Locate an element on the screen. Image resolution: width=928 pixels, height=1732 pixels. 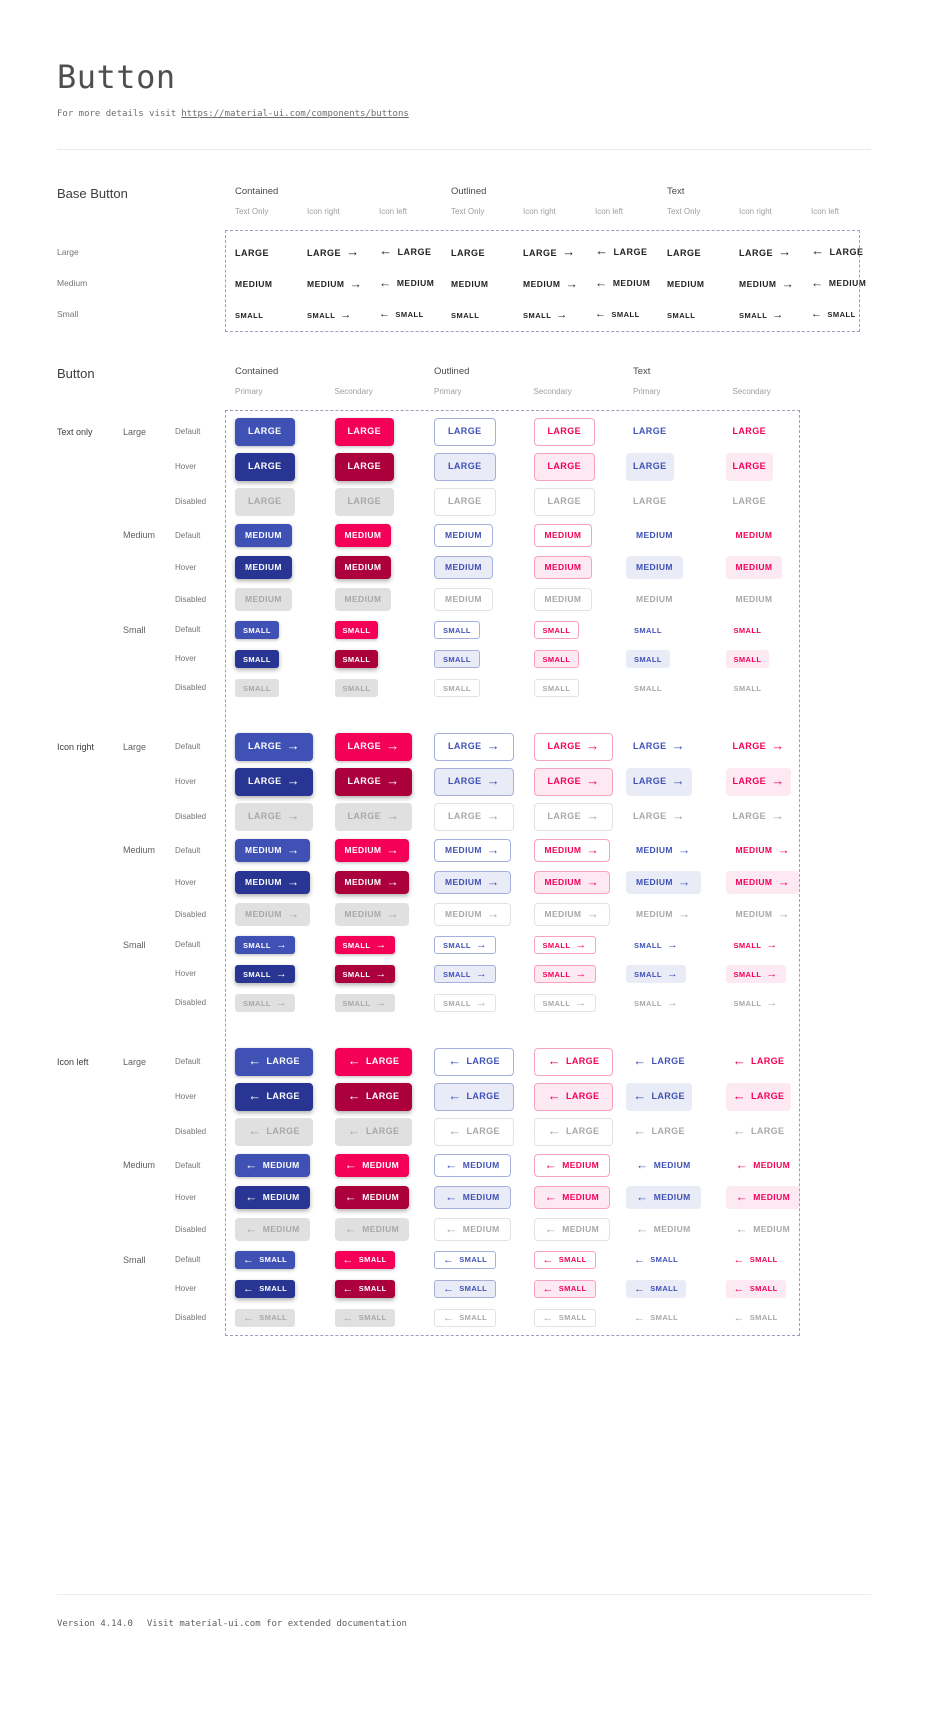
base-button-contained-text-only-medium: MEDIUM is located at coordinates (253, 284).